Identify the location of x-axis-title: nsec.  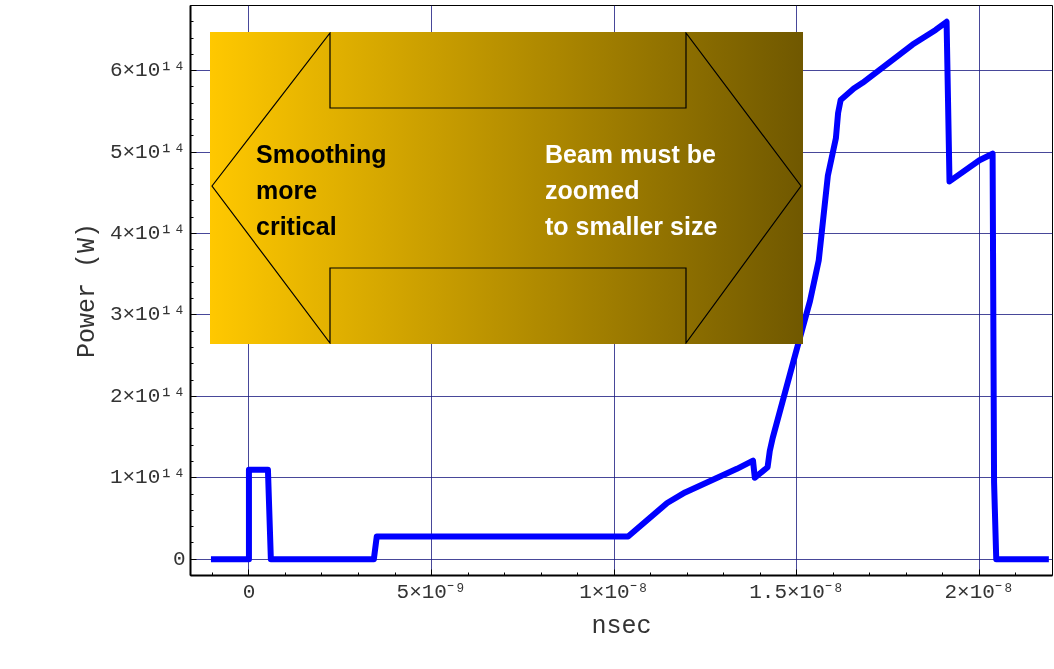
(621, 626).